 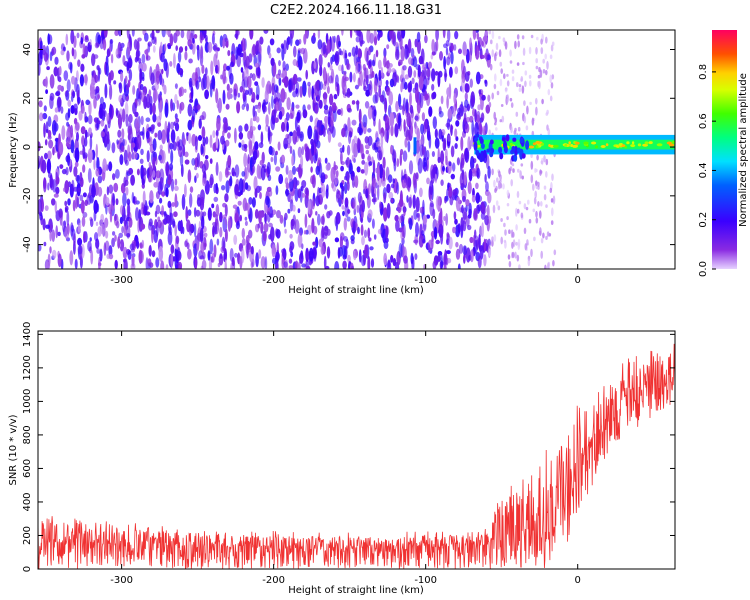 I want to click on colorbar-tick-label: 0.0, so click(x=703, y=269).